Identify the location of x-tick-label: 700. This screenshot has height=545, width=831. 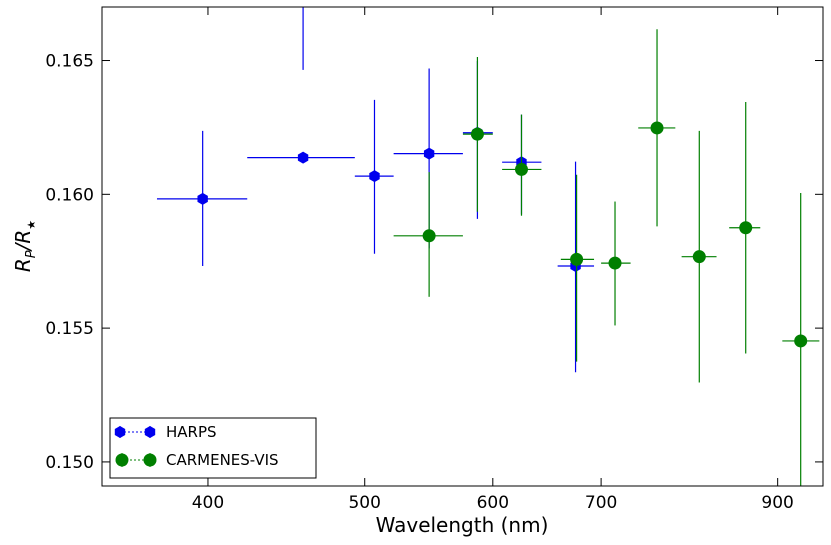
(601, 503).